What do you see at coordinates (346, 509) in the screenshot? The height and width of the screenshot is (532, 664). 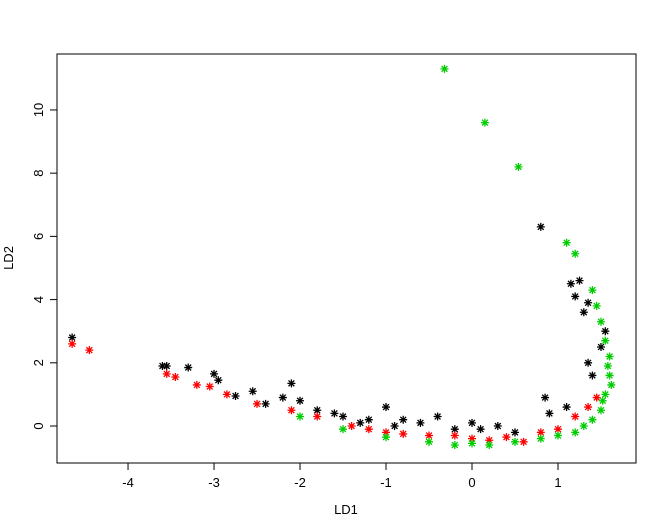 I see `x-axis-label: LD1` at bounding box center [346, 509].